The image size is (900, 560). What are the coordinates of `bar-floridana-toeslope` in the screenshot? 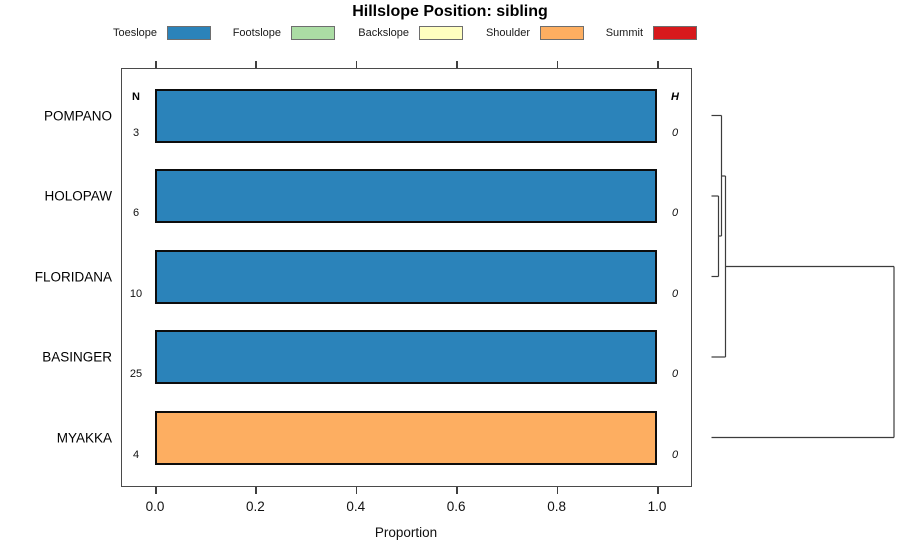 It's located at (406, 276).